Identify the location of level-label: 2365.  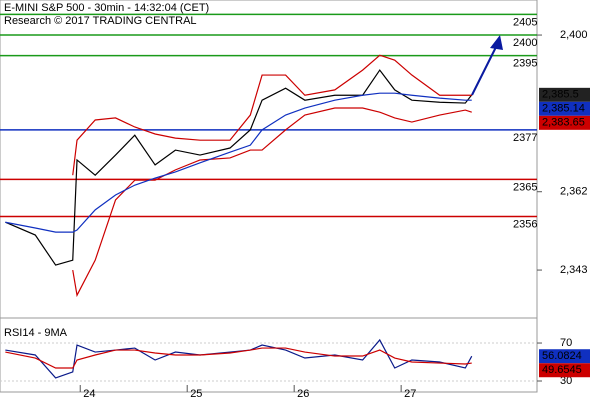
(525, 187).